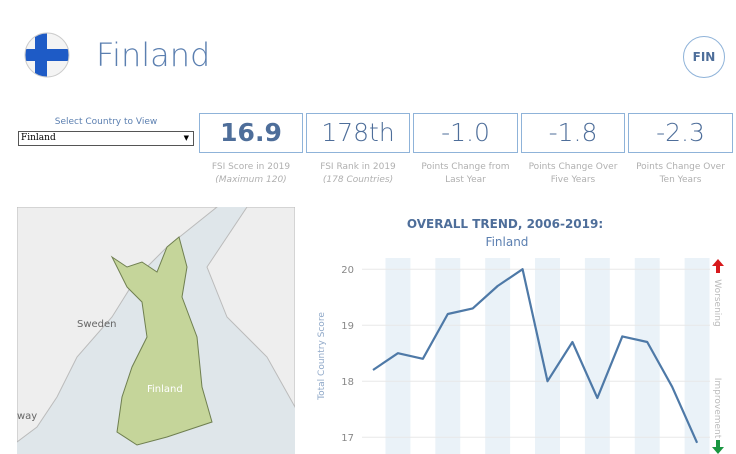 The width and height of the screenshot is (736, 454). Describe the element at coordinates (358, 174) in the screenshot. I see `kpi-caption: FSI Rank in 2019 (178 Countries)` at that location.